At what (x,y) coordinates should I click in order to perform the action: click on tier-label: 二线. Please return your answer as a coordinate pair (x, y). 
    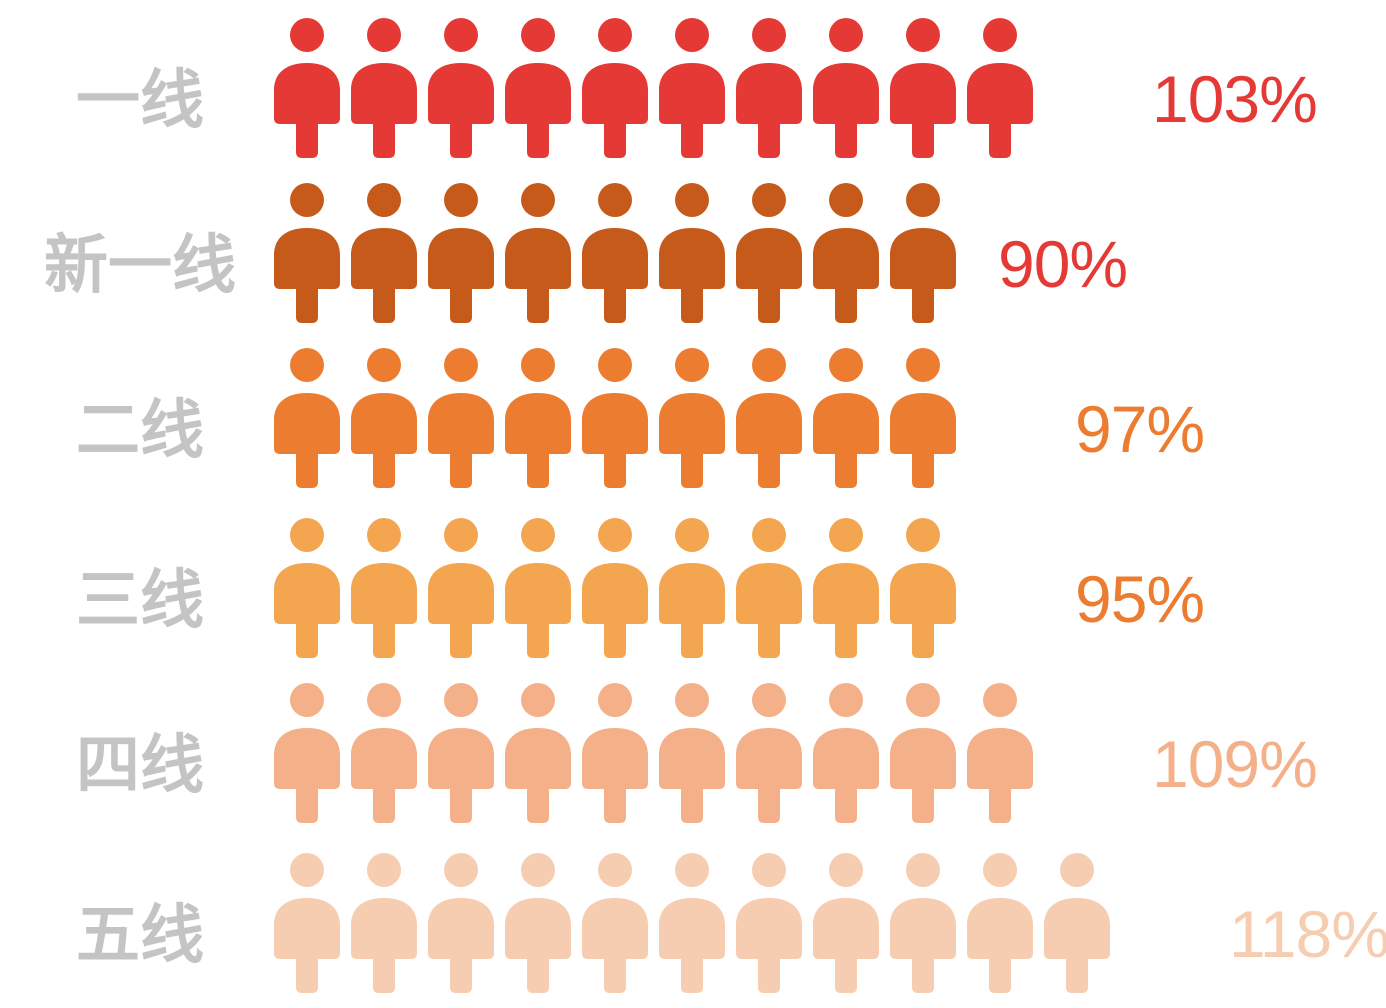
    Looking at the image, I should click on (140, 431).